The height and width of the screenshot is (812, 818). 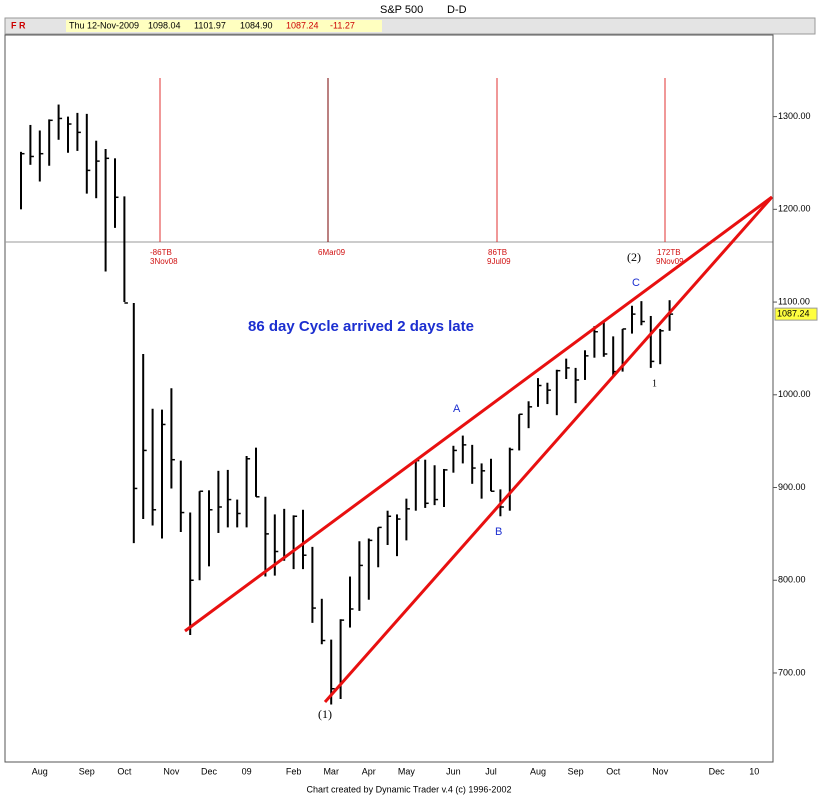 What do you see at coordinates (453, 771) in the screenshot?
I see `x-tick-label: Jun` at bounding box center [453, 771].